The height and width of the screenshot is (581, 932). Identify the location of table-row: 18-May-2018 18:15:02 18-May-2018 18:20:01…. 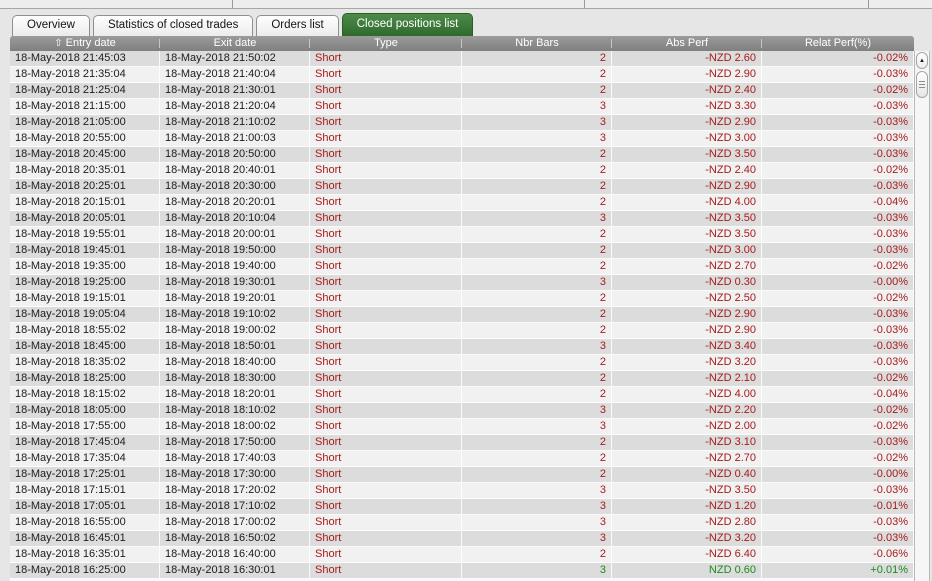
(462, 395).